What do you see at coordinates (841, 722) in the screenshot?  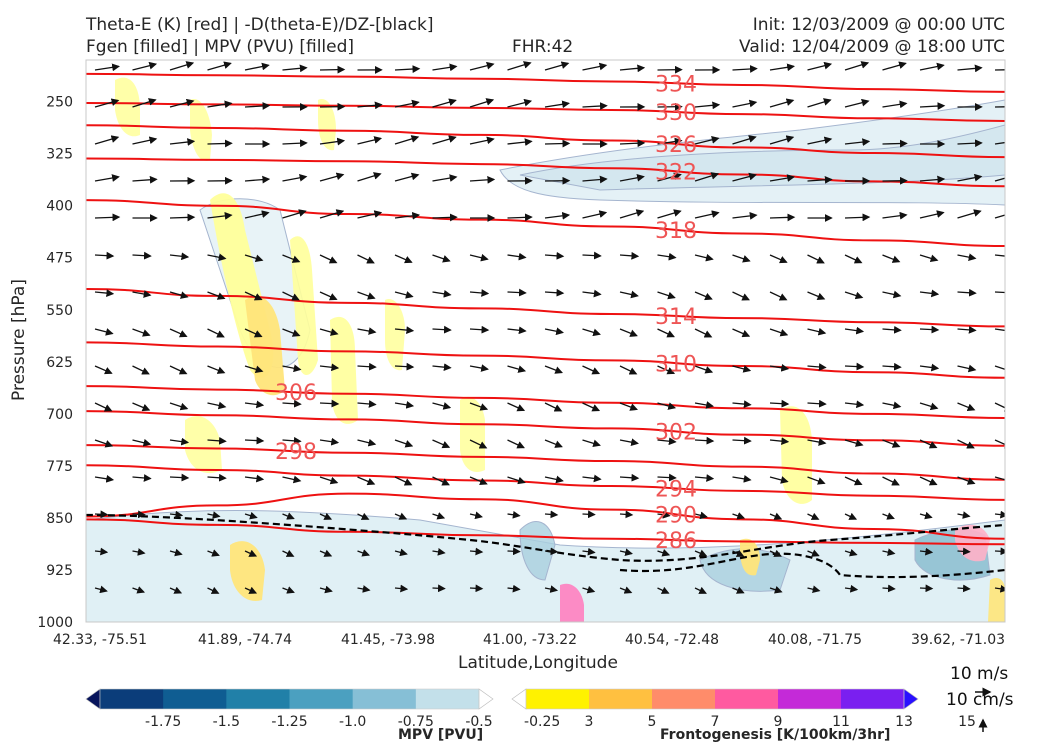 I see `colorbar-tick-label: 11` at bounding box center [841, 722].